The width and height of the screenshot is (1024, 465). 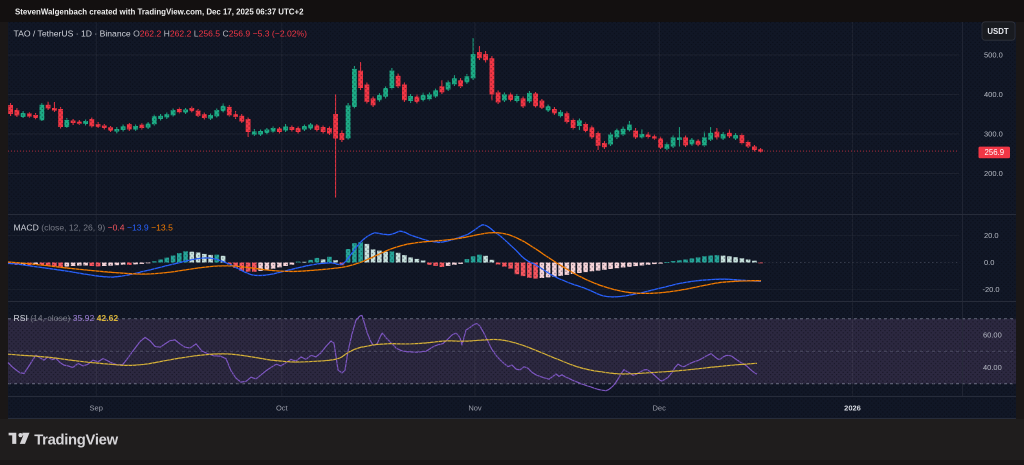 What do you see at coordinates (660, 408) in the screenshot?
I see `svg-text: Dec` at bounding box center [660, 408].